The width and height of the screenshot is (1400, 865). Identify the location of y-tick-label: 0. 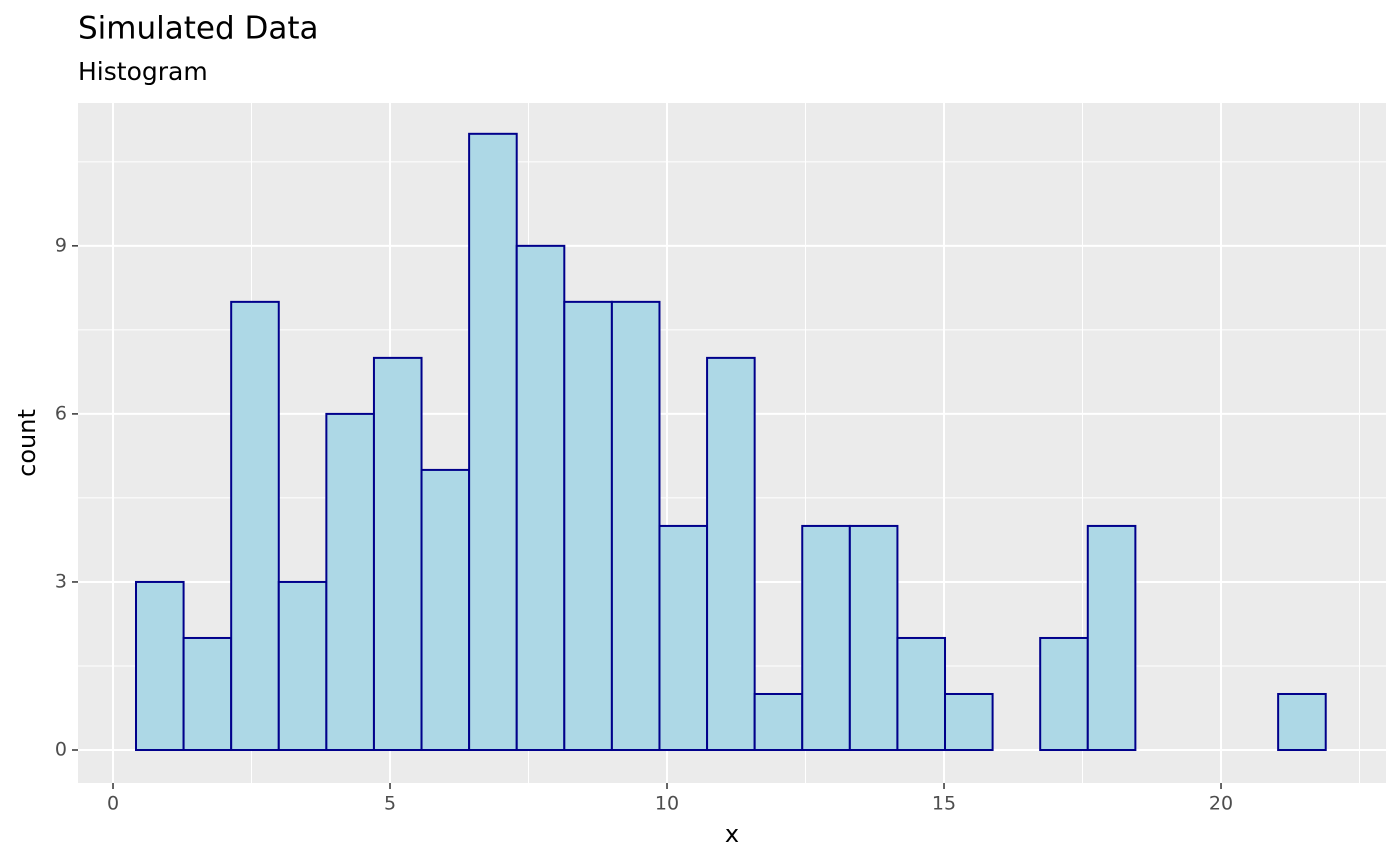
(61, 750).